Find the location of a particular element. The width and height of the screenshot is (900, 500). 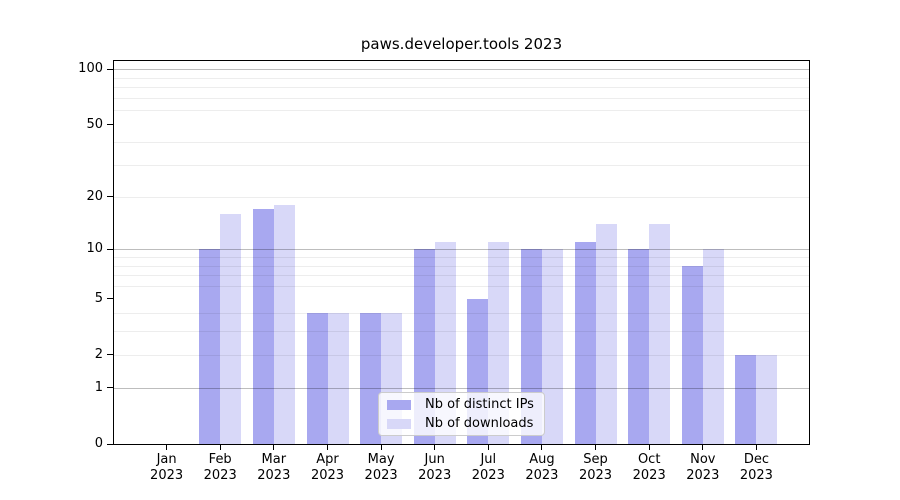

x-tick-mark-mar is located at coordinates (274, 447).